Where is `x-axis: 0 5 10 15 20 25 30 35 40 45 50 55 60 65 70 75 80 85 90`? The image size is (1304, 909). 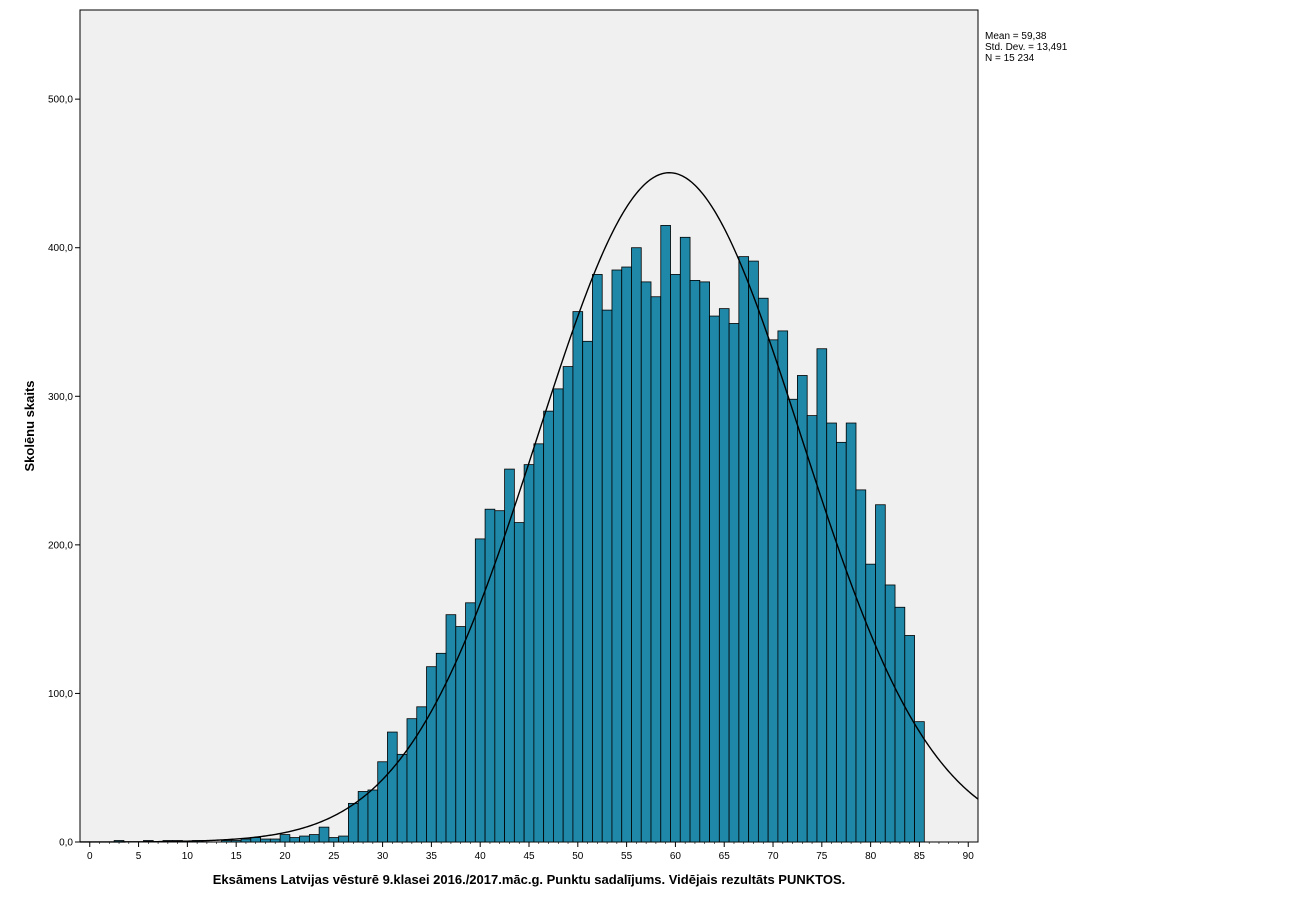
x-axis: 0 5 10 15 20 25 30 35 40 45 50 55 60 65 70 75 80 85 90 is located at coordinates (530, 852).